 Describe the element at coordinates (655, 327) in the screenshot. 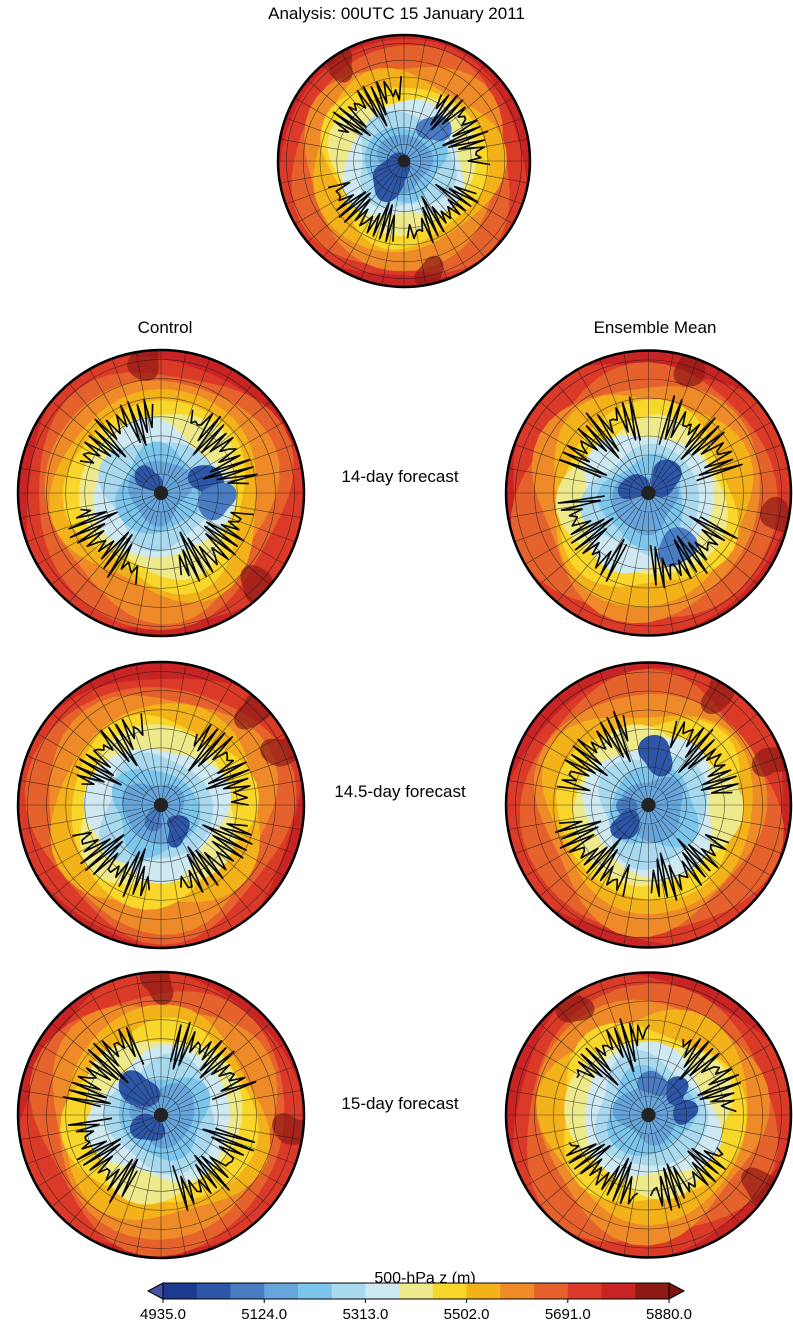

I see `column-title-ensemble-mean: Ensemble Mean` at that location.